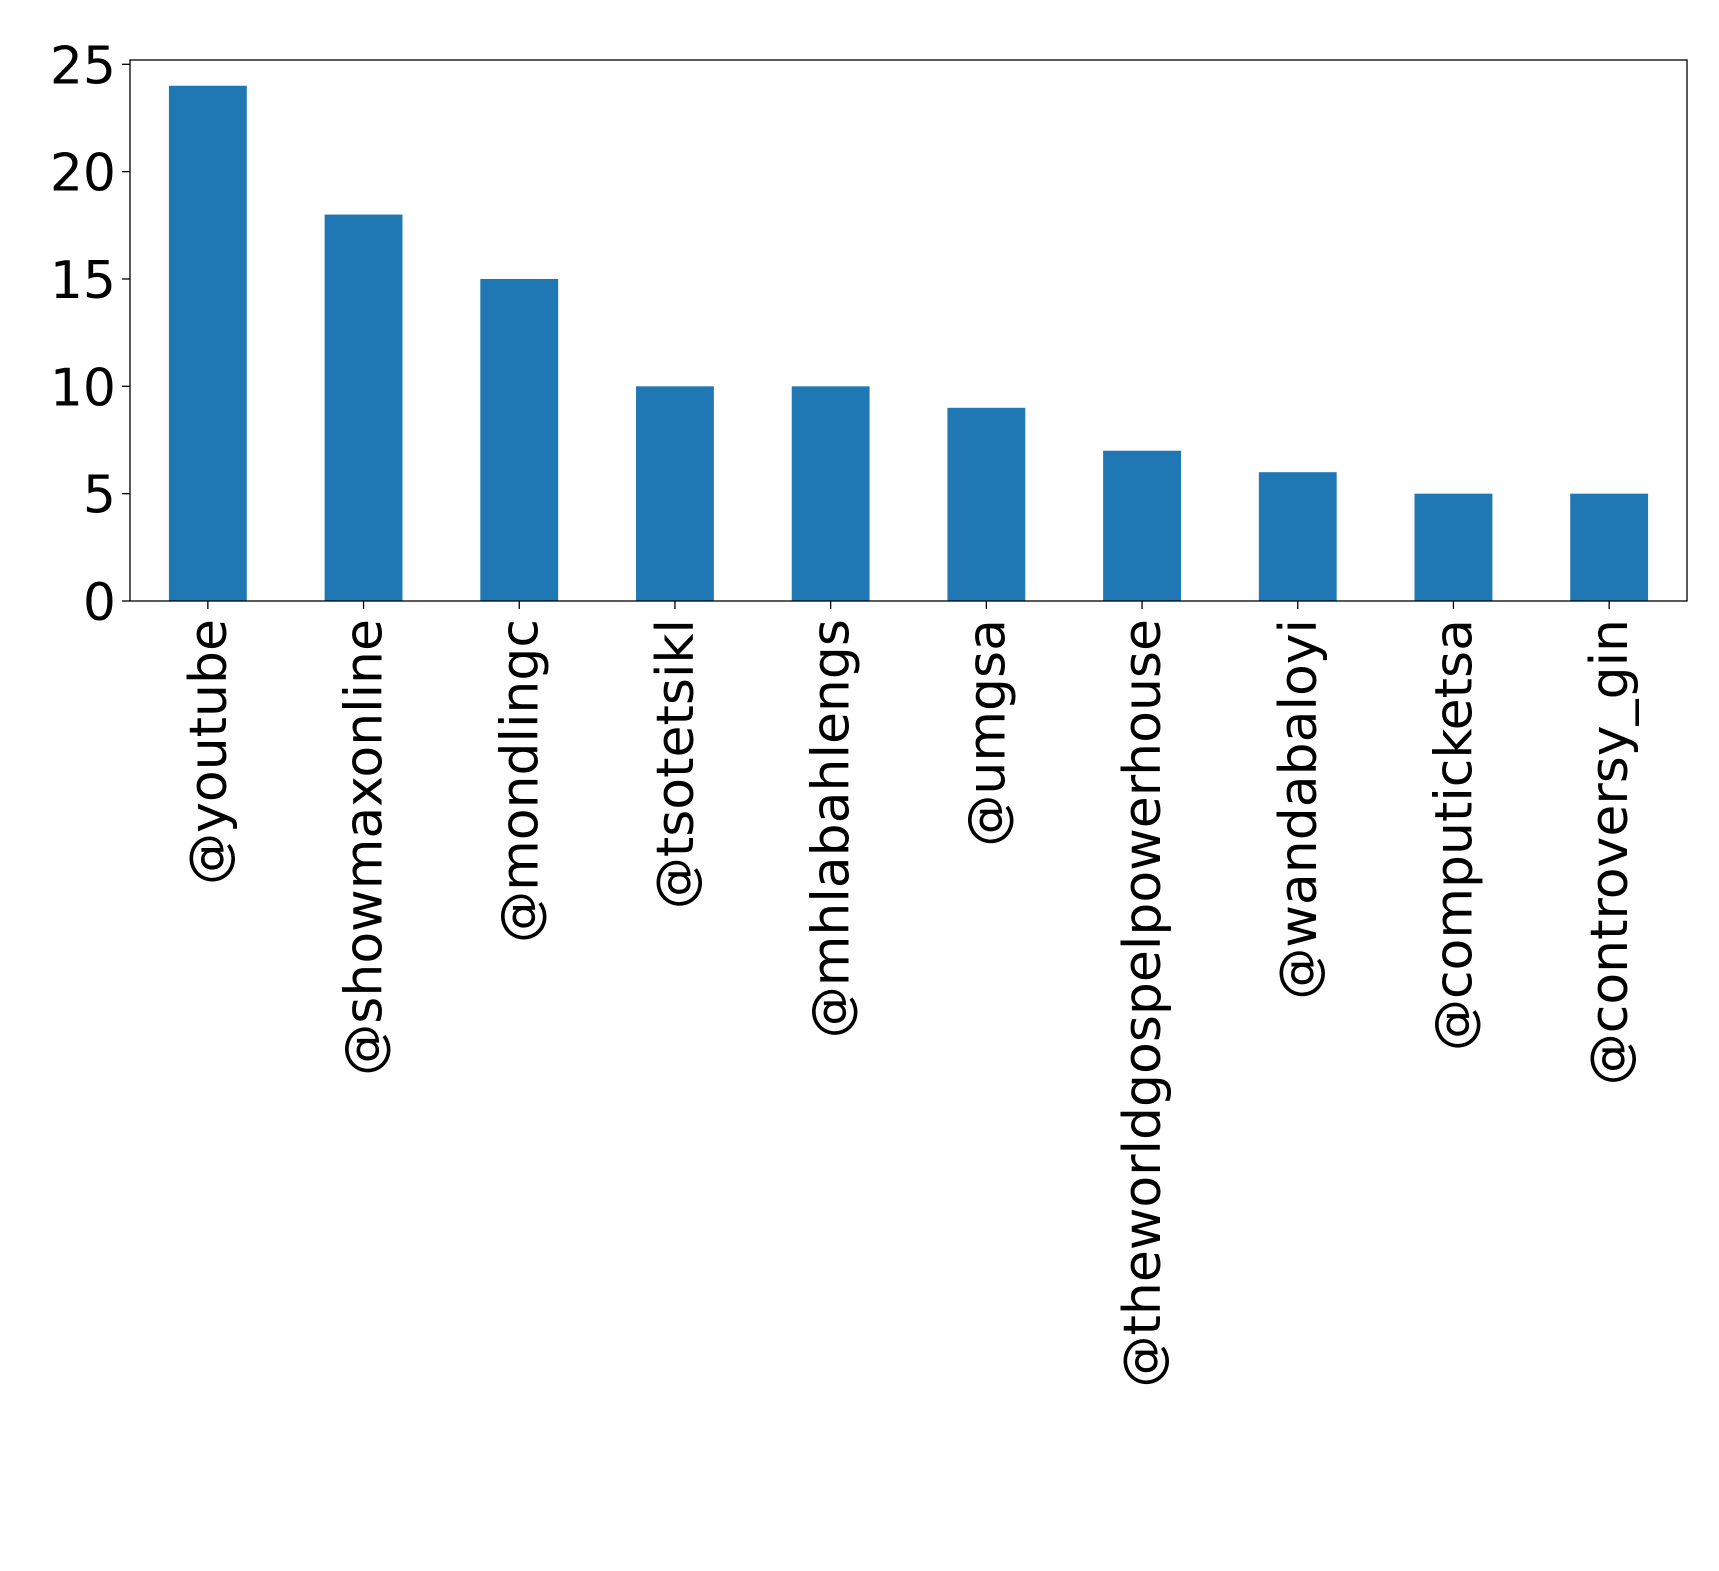 This screenshot has width=1719, height=1571. Describe the element at coordinates (90, 334) in the screenshot. I see `y-axis: 0 5 10 15 20 25` at that location.